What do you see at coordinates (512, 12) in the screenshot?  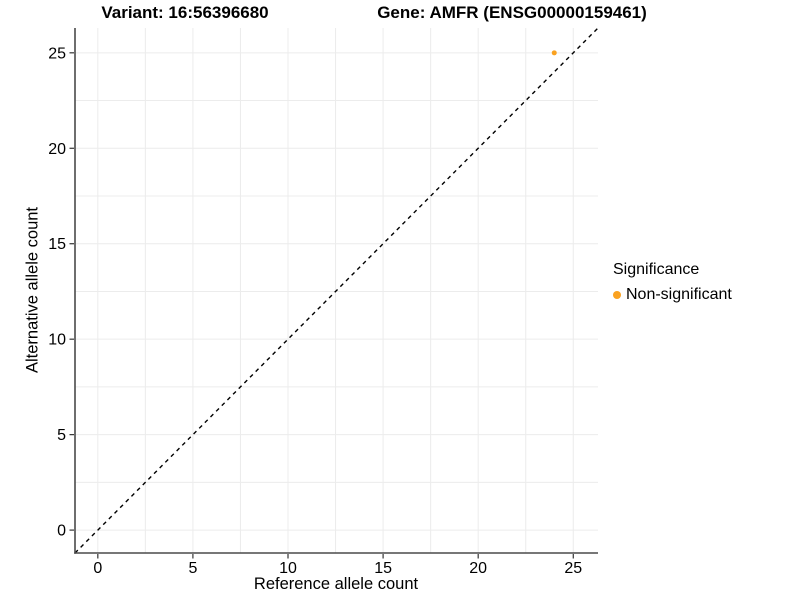 I see `gene-title: Gene: AMFR (ENSG00000159461)` at bounding box center [512, 12].